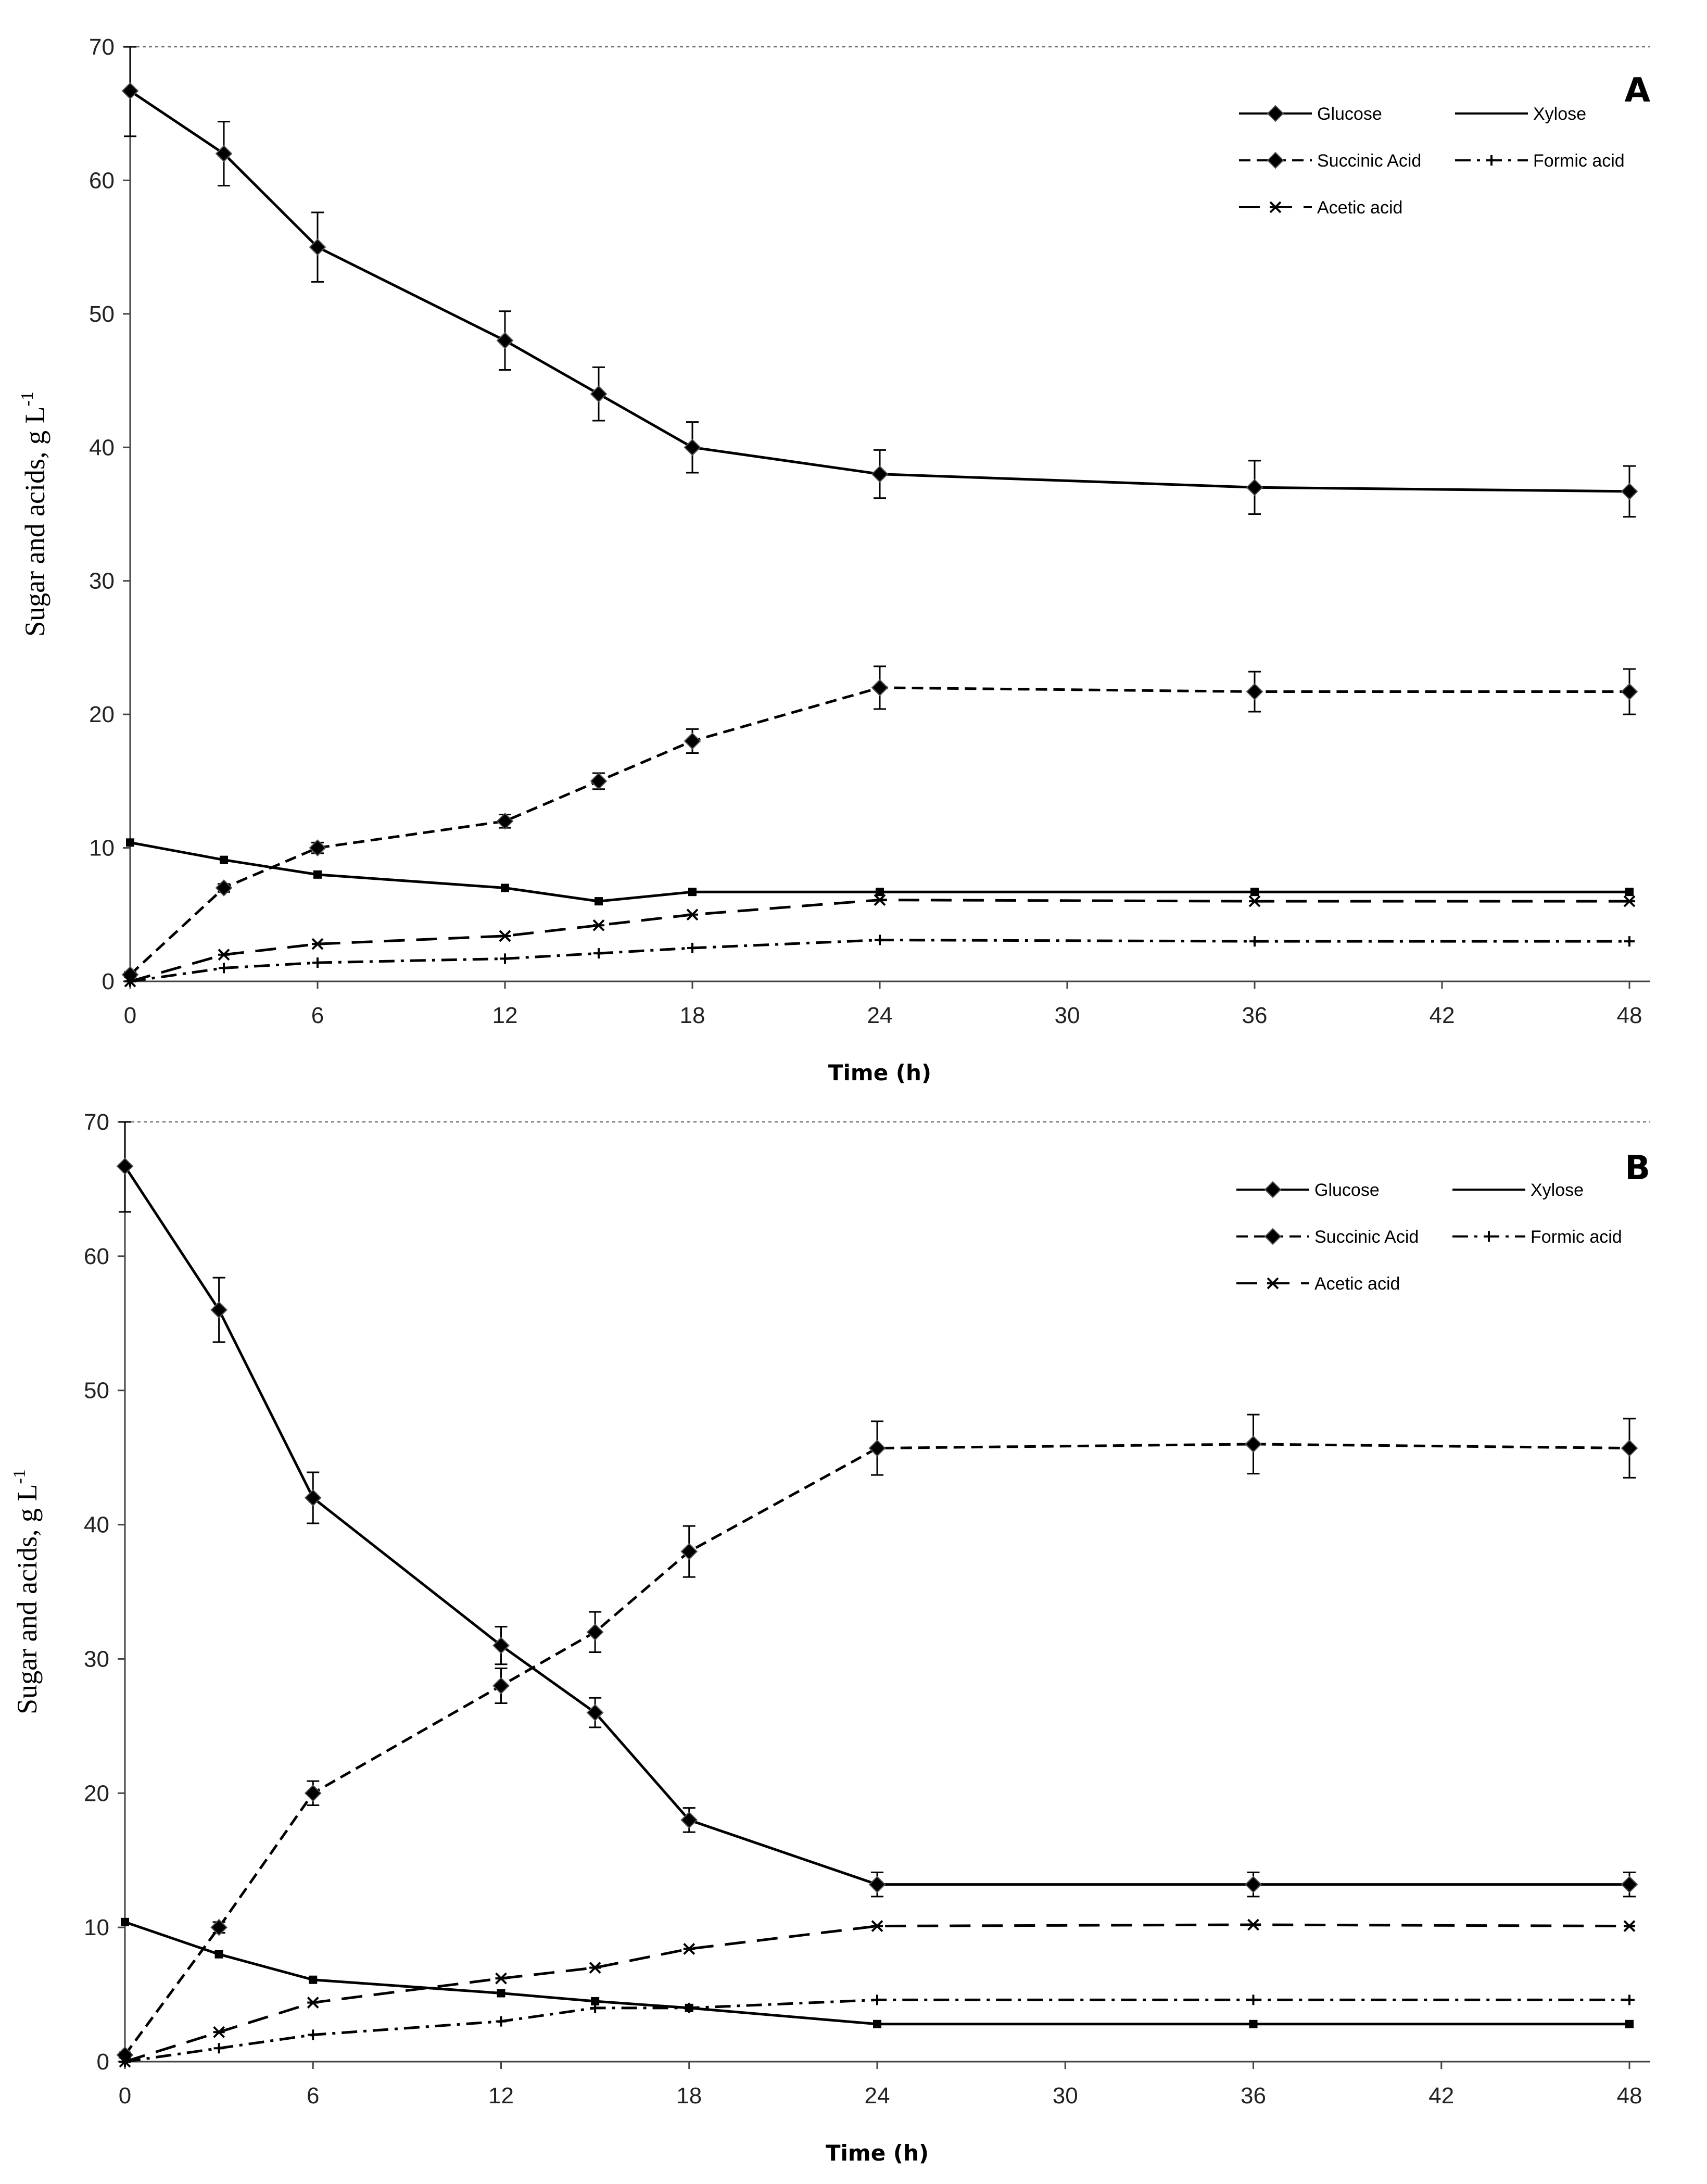 This screenshot has height=2184, width=1707. I want to click on y-axis-title: Sugar and acids, g L-1, so click(34, 515).